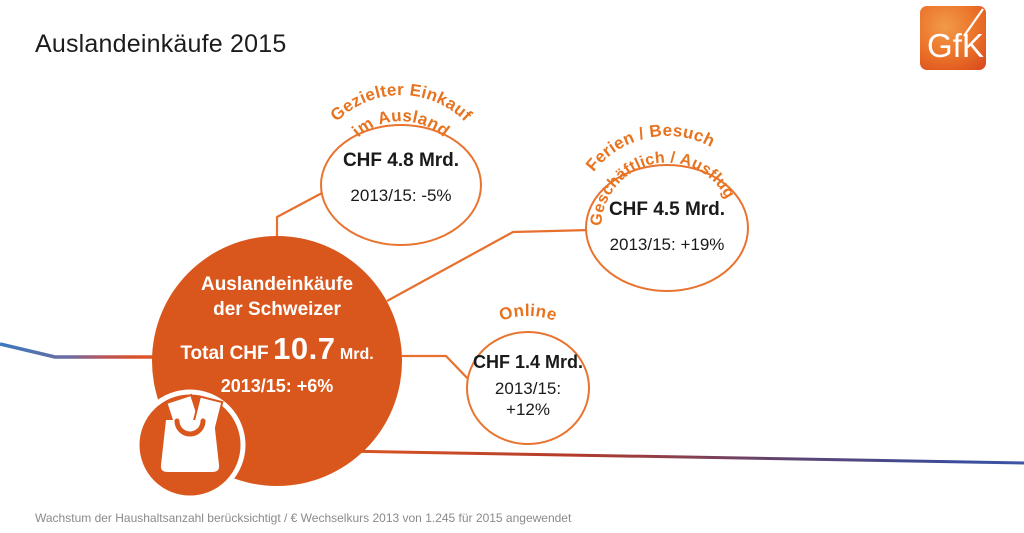 The image size is (1024, 533). I want to click on shopping-bag-icon, so click(192, 432).